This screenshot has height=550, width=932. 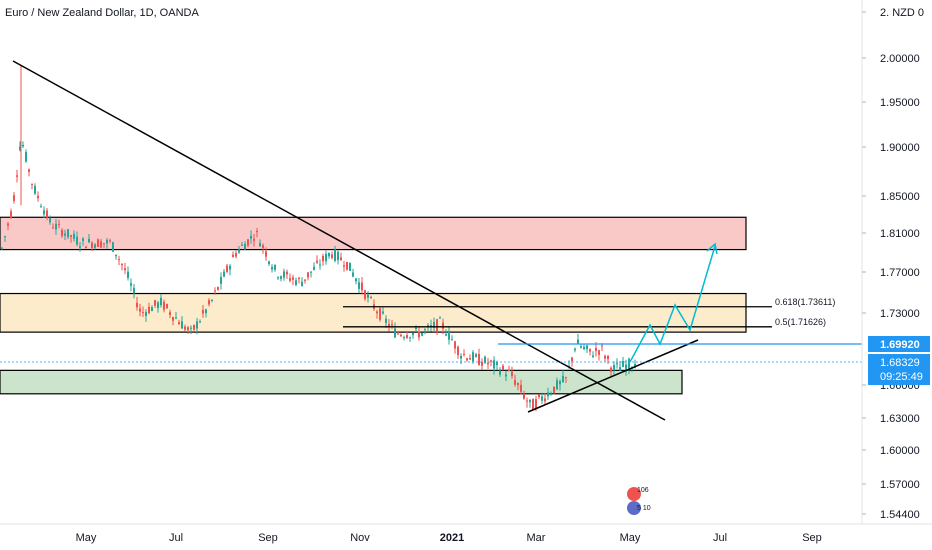 What do you see at coordinates (712, 248) in the screenshot?
I see `projection-arrowhead` at bounding box center [712, 248].